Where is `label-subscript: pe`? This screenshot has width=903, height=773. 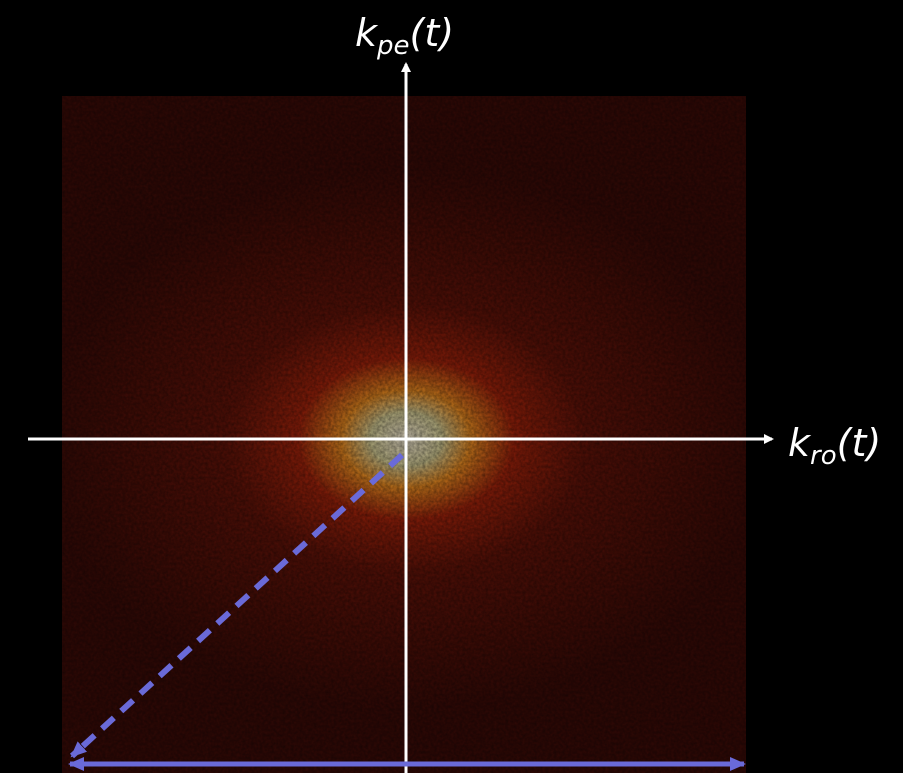 label-subscript: pe is located at coordinates (393, 46).